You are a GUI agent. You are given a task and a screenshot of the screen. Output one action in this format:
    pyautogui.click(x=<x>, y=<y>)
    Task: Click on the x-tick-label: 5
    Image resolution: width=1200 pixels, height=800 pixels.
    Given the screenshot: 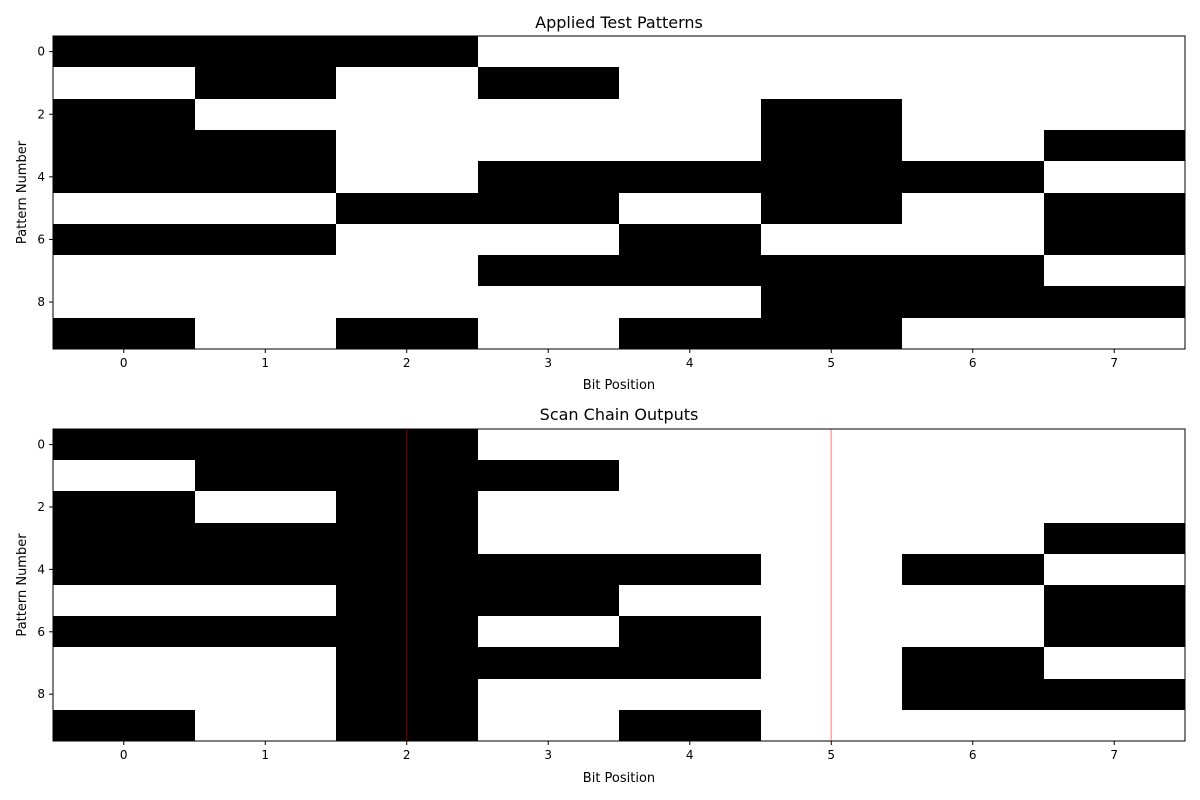 What is the action you would take?
    pyautogui.click(x=831, y=363)
    